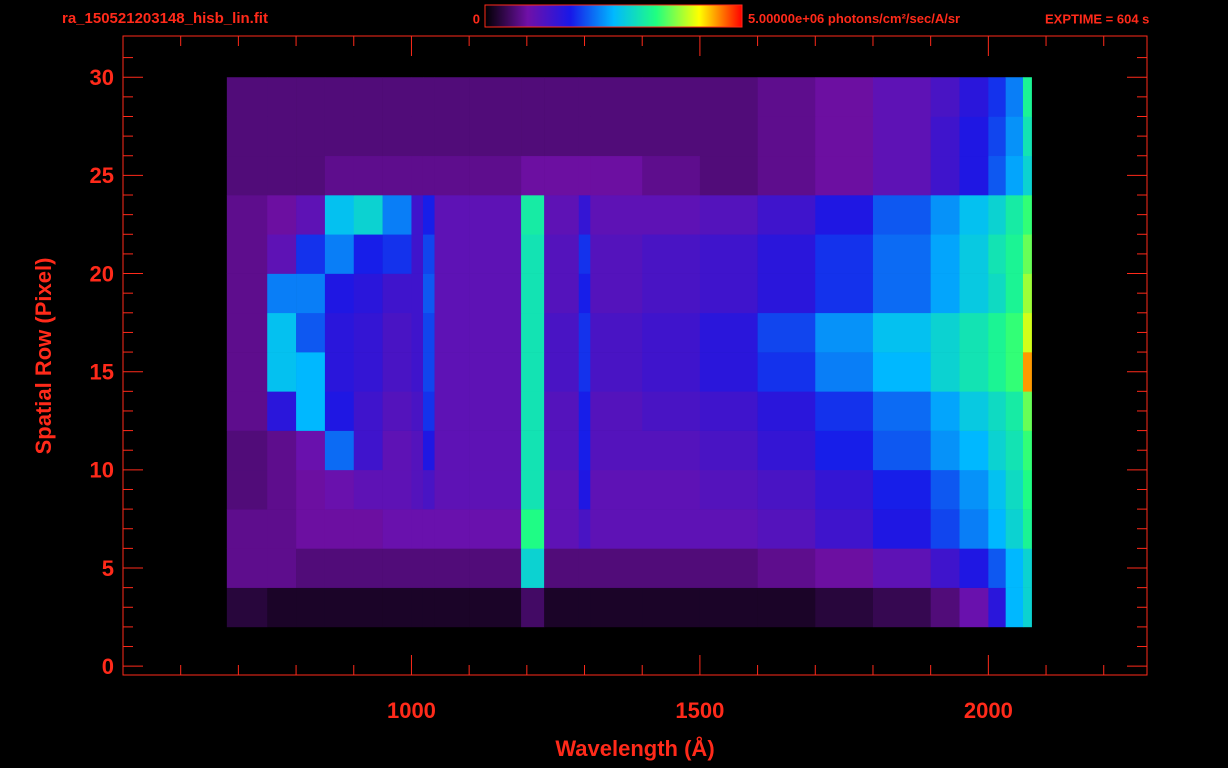 The height and width of the screenshot is (768, 1228). What do you see at coordinates (476, 18) in the screenshot?
I see `colorbar-min-label: 0` at bounding box center [476, 18].